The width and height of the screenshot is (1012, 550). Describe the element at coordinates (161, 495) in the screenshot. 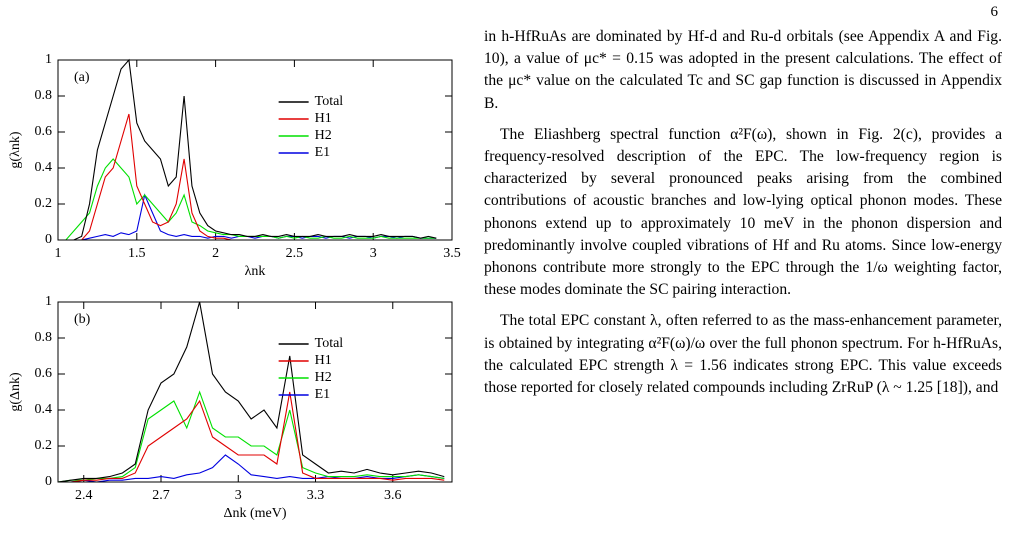

I see `x-tick-label: 2.7` at that location.